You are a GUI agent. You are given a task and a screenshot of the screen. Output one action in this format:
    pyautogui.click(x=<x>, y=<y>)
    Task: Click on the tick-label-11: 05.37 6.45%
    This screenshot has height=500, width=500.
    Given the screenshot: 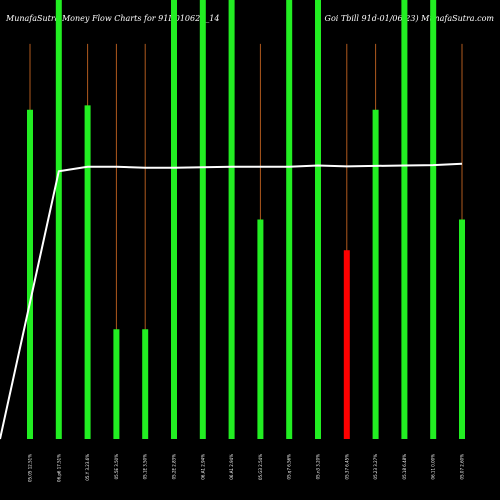 What is the action you would take?
    pyautogui.click(x=346, y=467)
    